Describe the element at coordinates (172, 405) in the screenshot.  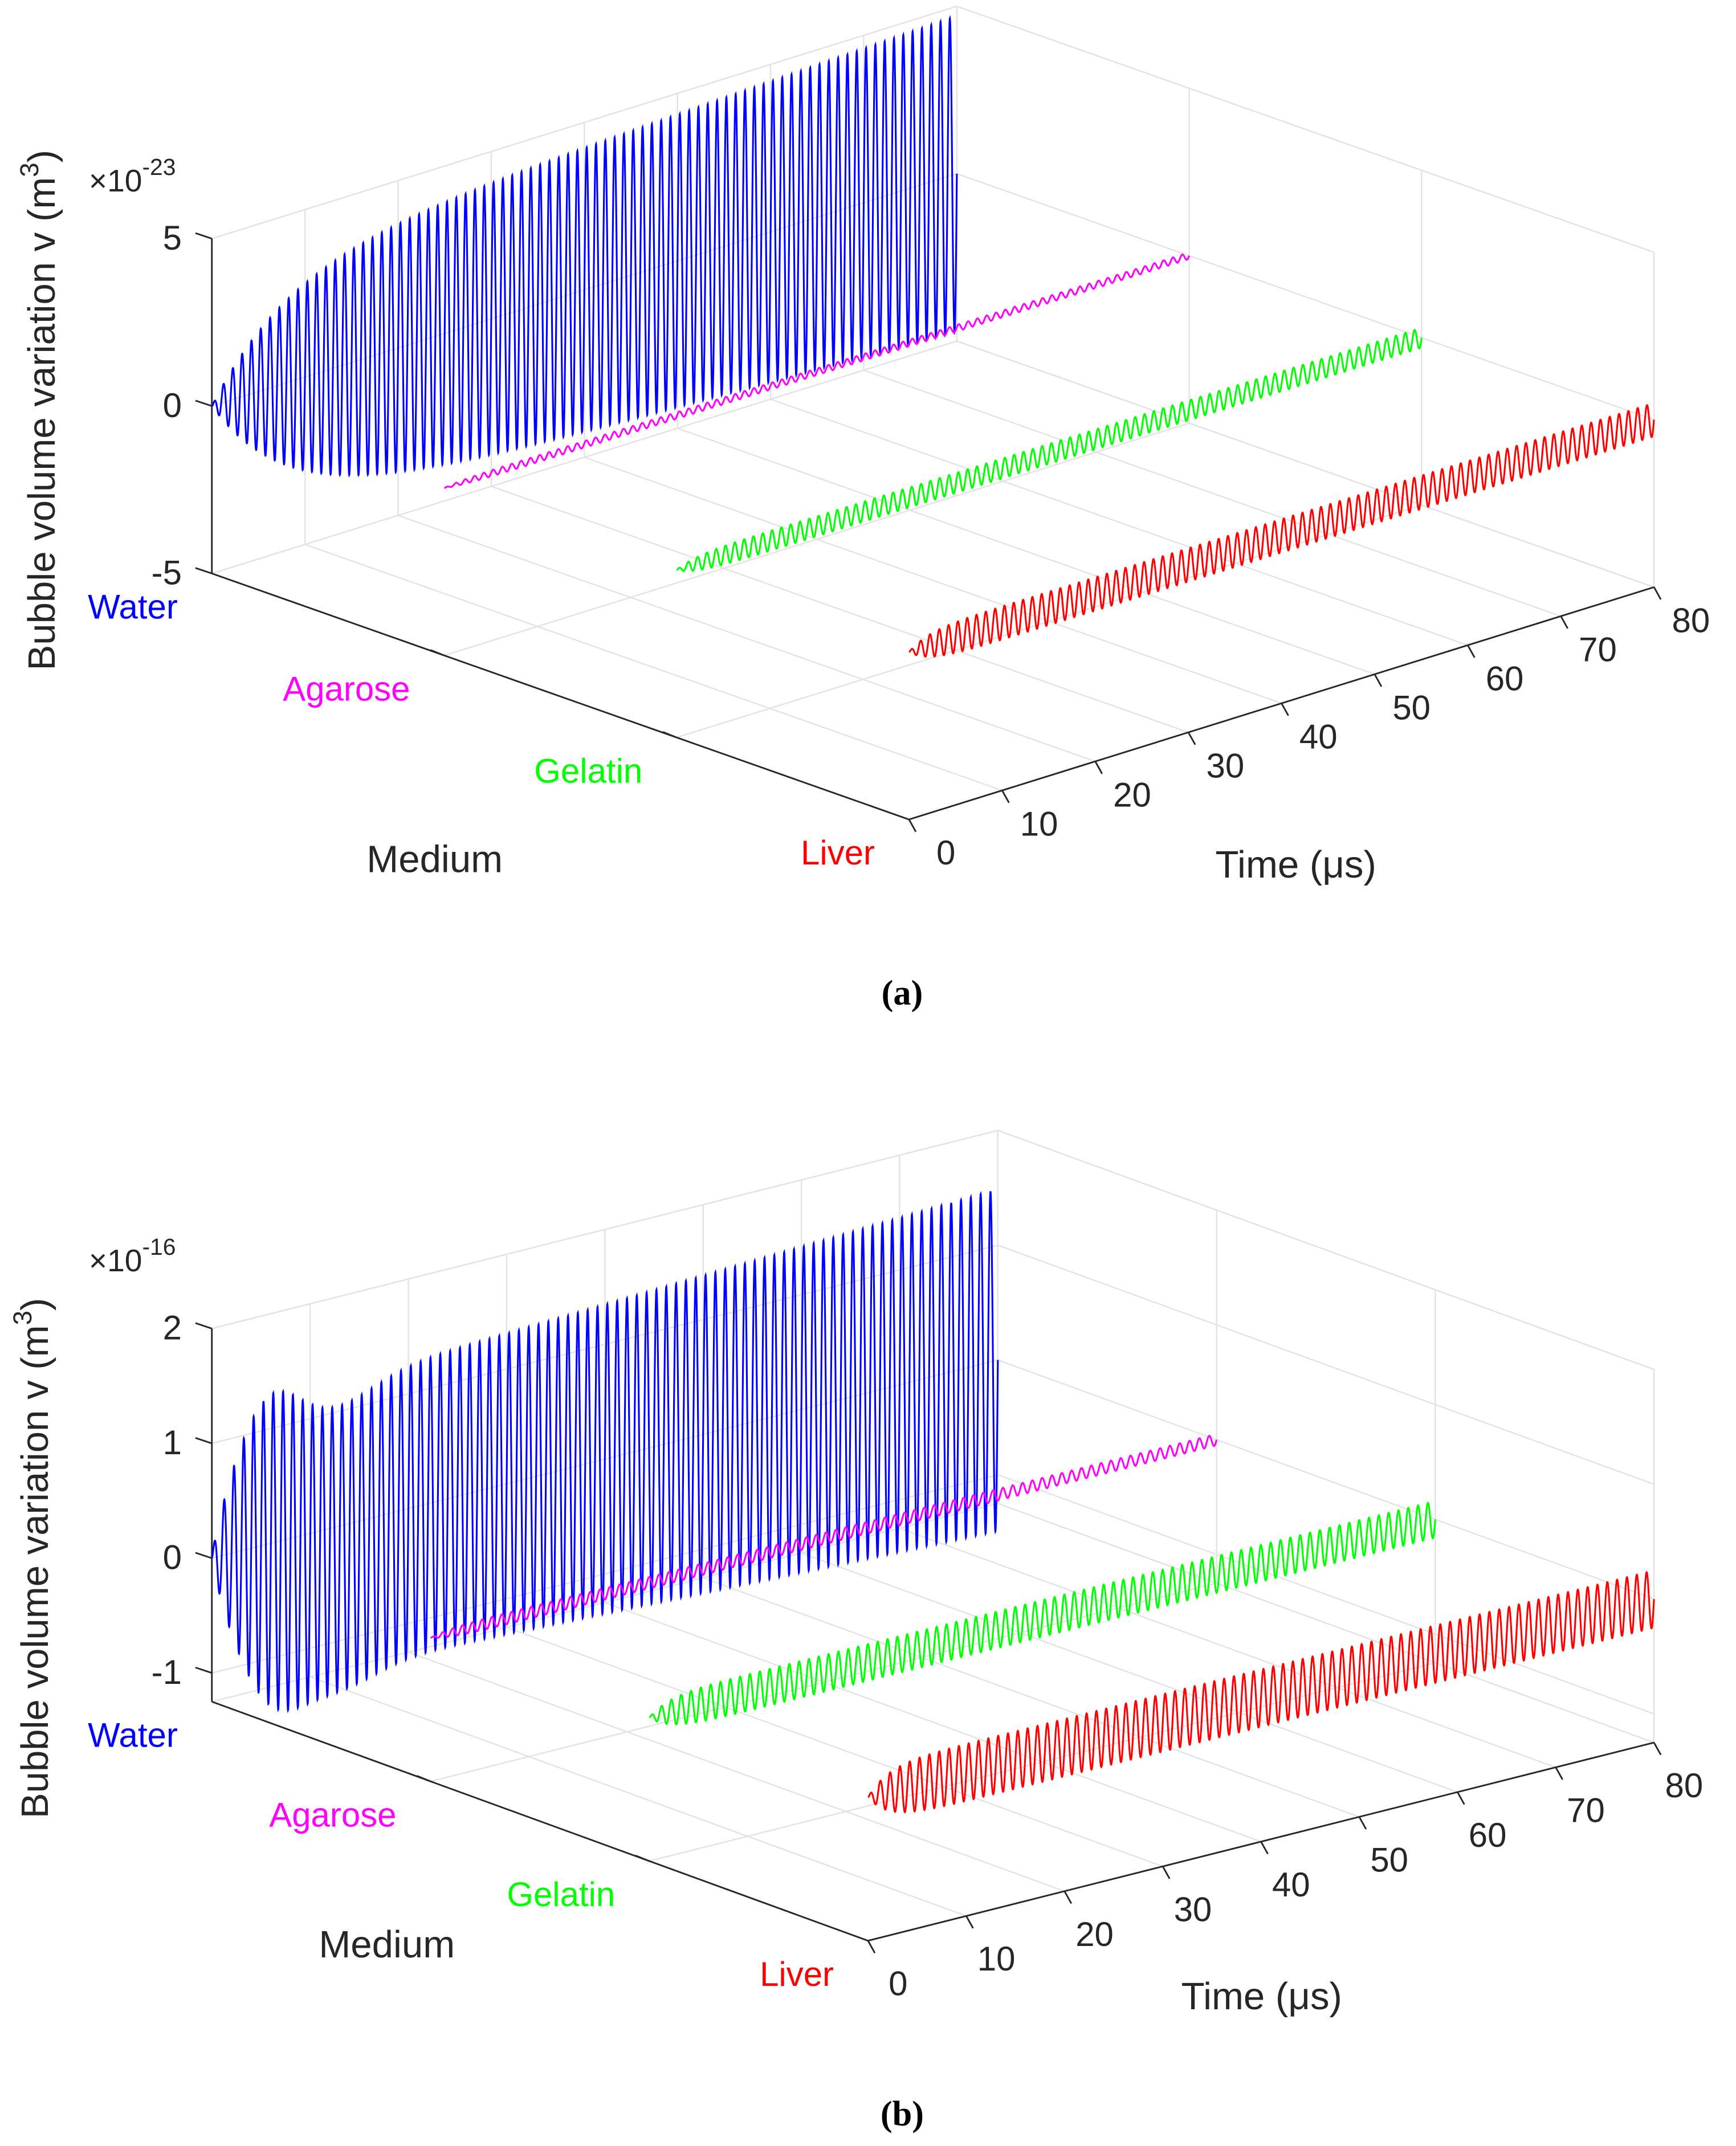
I see `z-tick-label: 0` at that location.